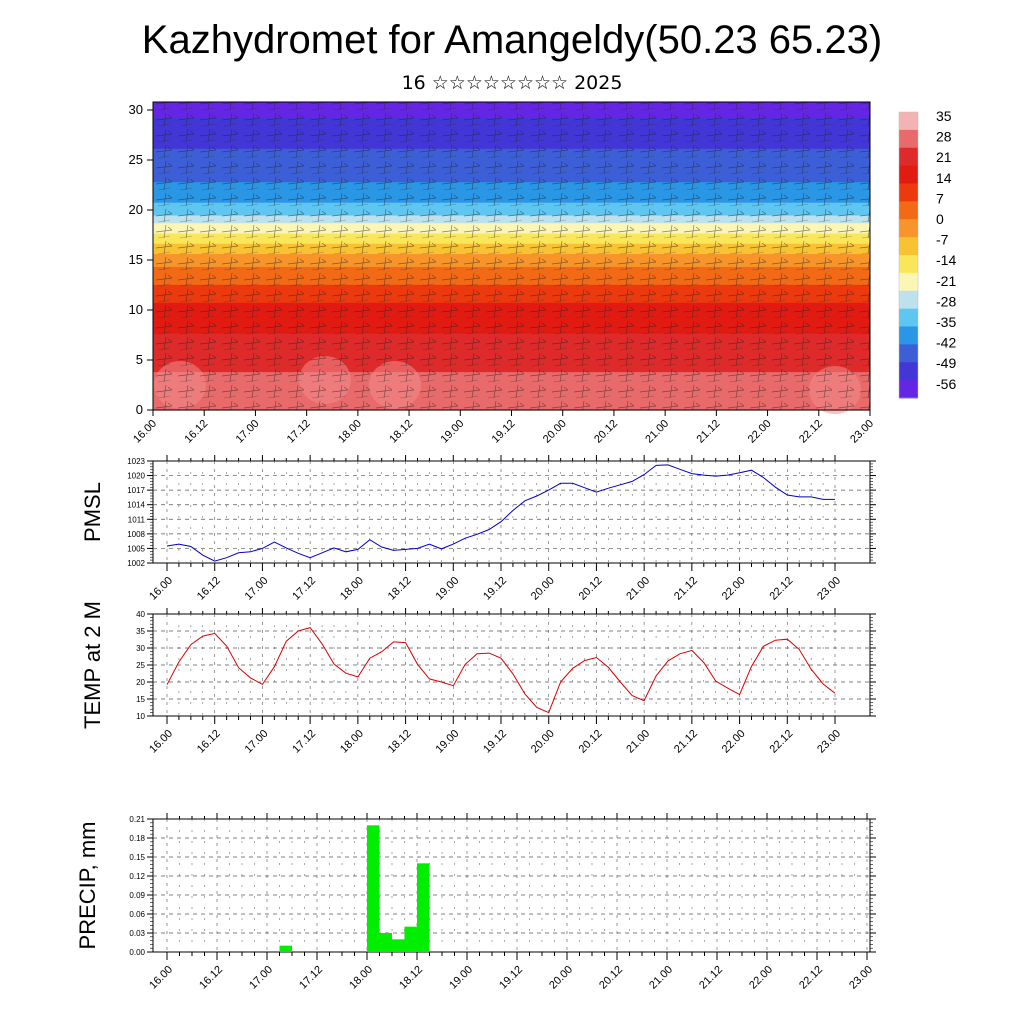  I want to click on colorbar-frame, so click(908, 255).